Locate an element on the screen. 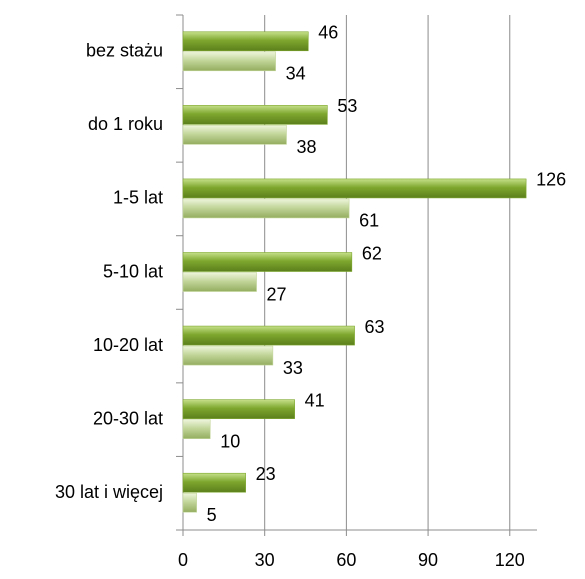 Image resolution: width=585 pixels, height=579 pixels. y-tick-label: 20-30 lat is located at coordinates (128, 418).